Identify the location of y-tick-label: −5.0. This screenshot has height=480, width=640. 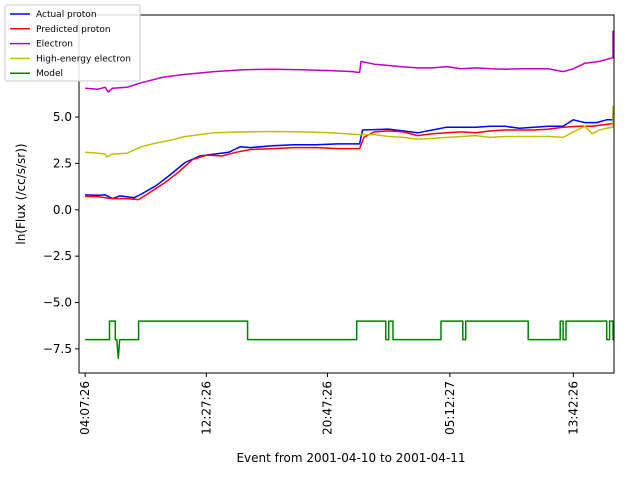
(57, 303).